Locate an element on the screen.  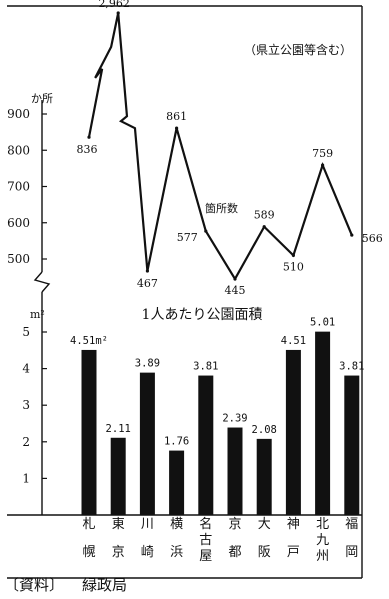
category-label: 都 is located at coordinates (234, 552).